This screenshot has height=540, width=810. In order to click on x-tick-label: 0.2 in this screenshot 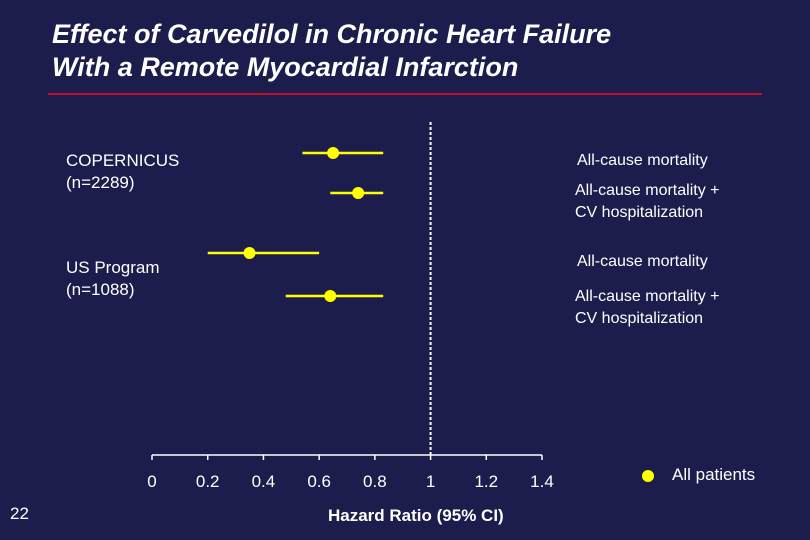, I will do `click(207, 481)`.